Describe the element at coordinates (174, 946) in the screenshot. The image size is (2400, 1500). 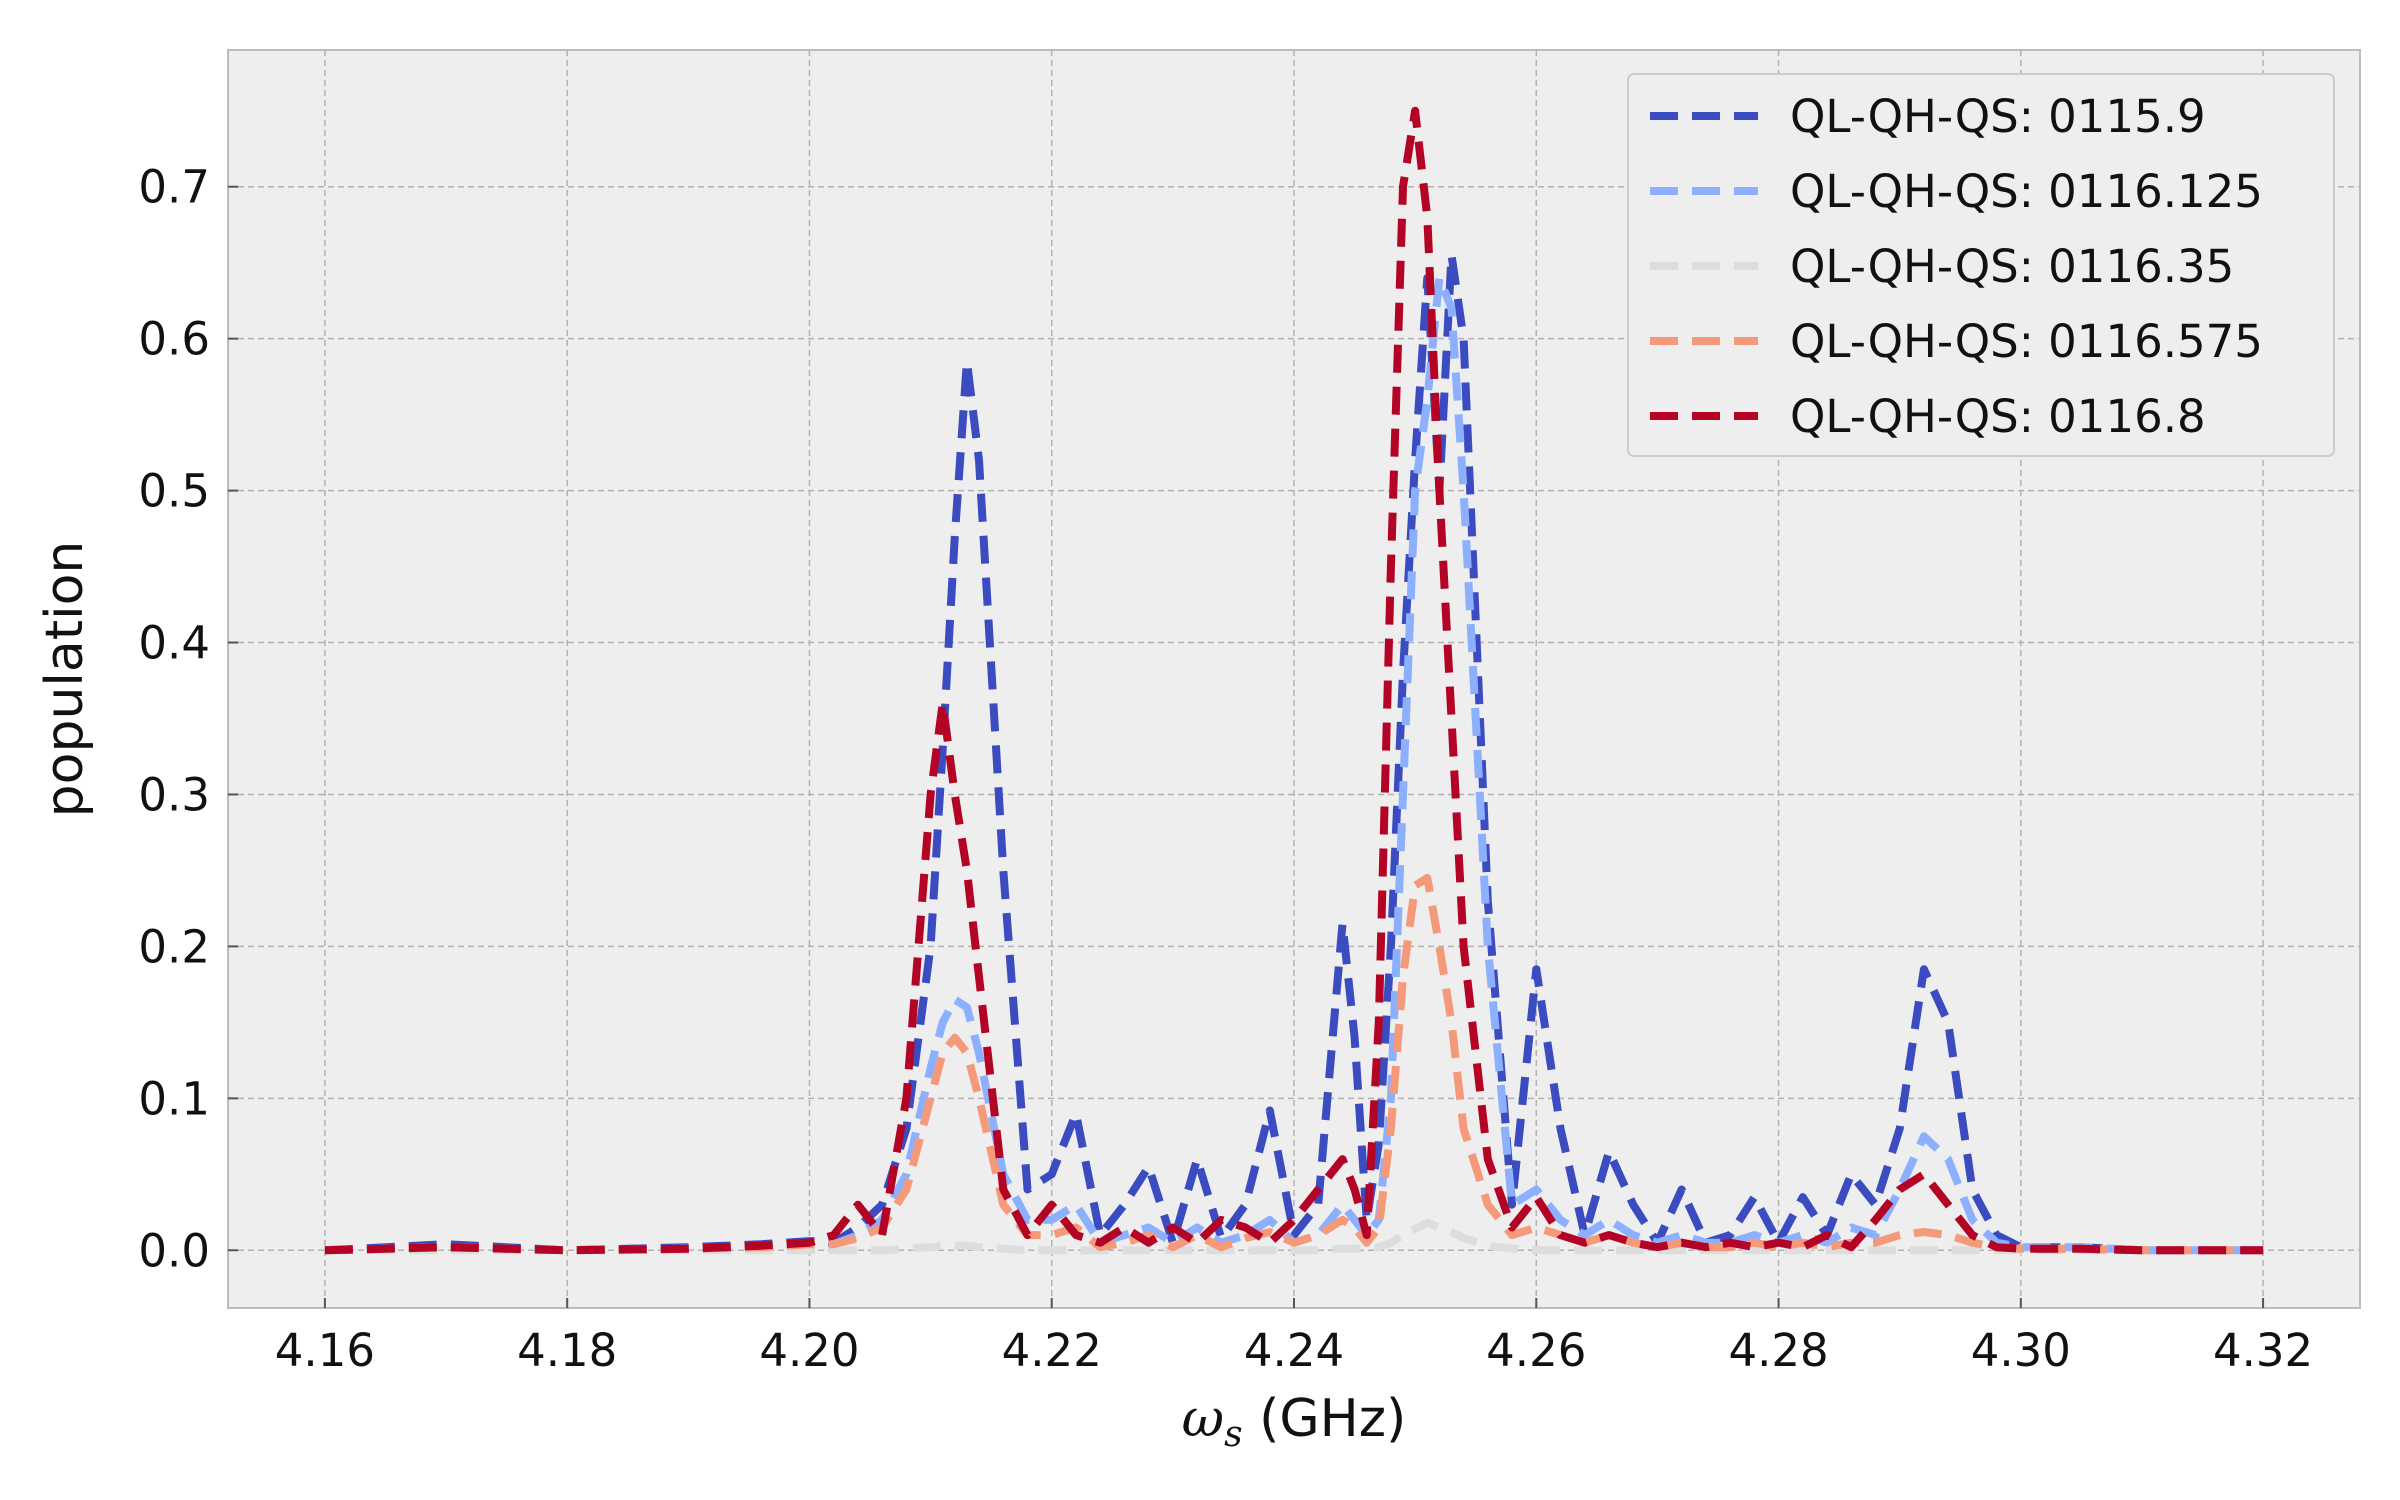
I see `y-tick-label: 0.2` at that location.